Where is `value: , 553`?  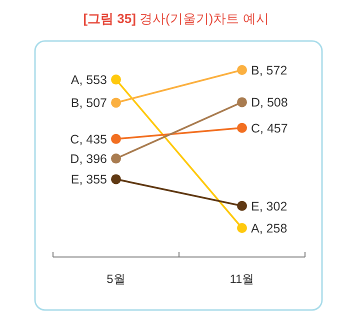 value: , 553 is located at coordinates (93, 80).